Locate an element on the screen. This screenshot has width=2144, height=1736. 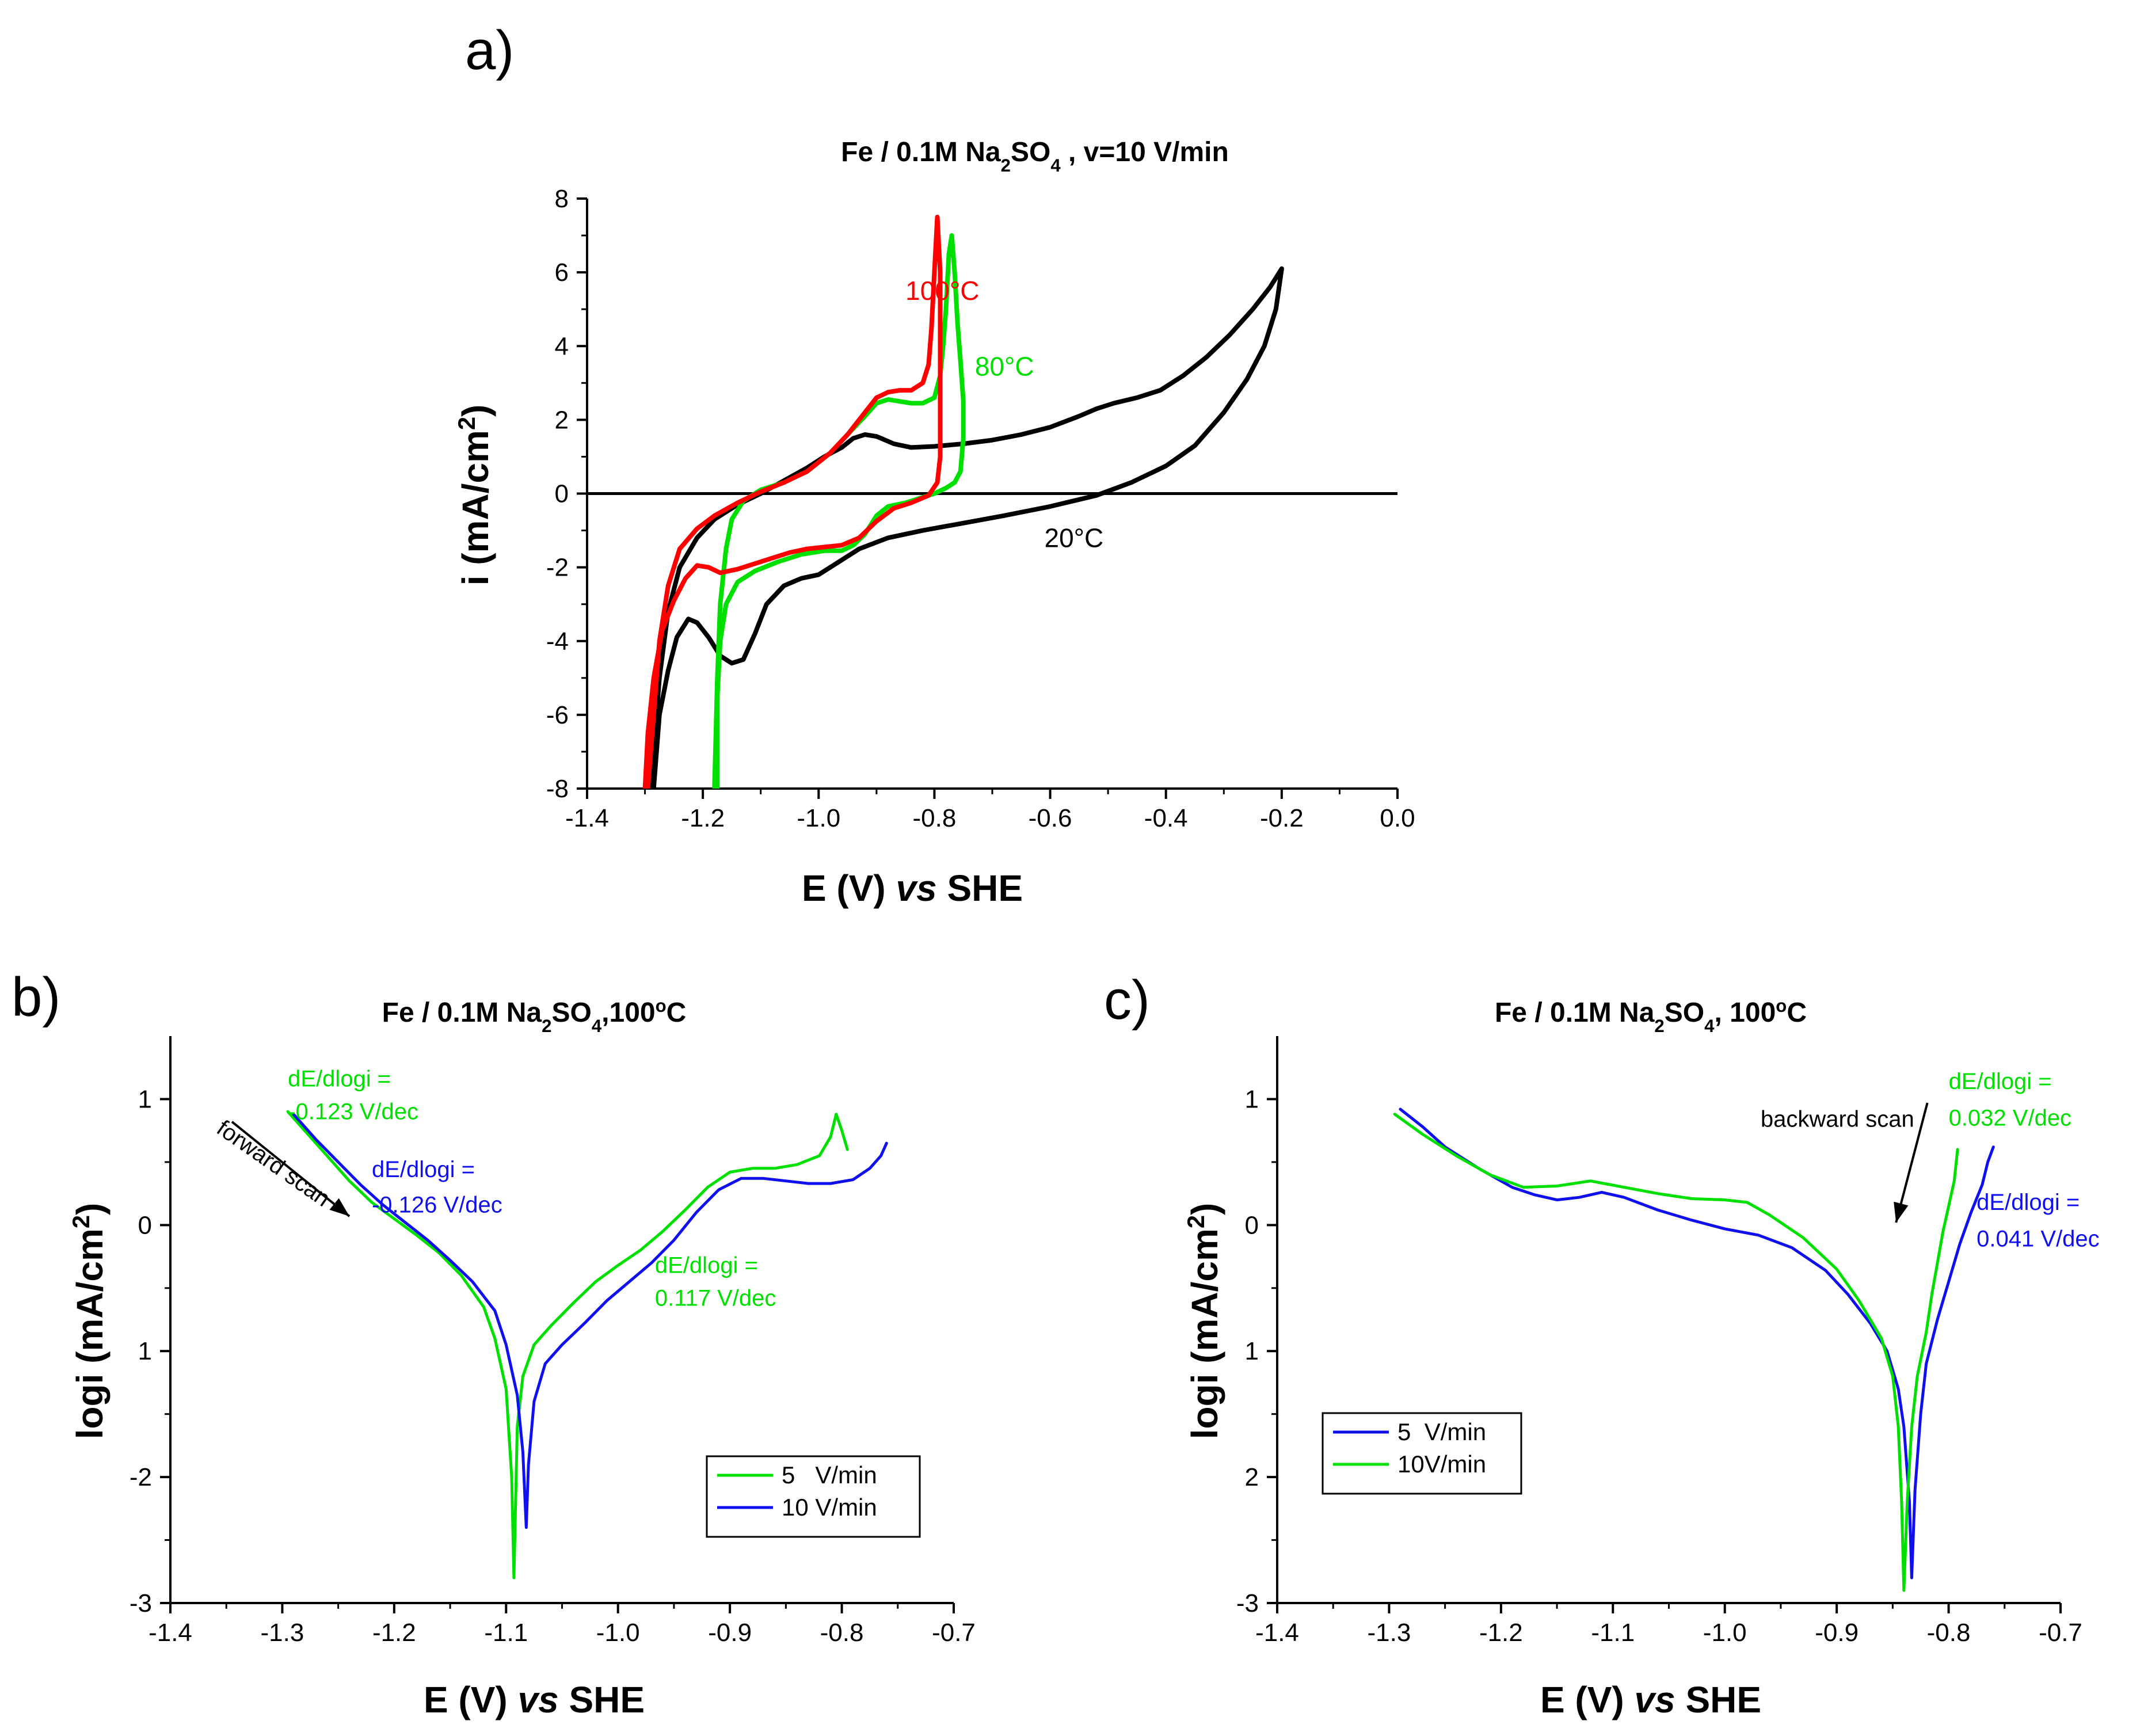
panel-a-title: Fe / 0.1M Na2SO4 , v=10 V/min is located at coordinates (1035, 156).